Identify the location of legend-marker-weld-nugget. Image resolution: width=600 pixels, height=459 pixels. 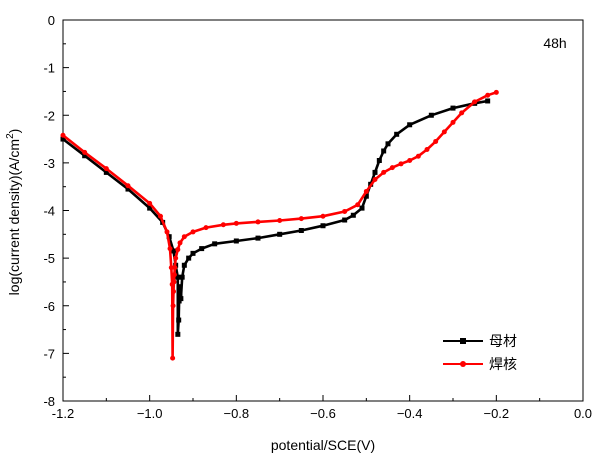
(463, 364).